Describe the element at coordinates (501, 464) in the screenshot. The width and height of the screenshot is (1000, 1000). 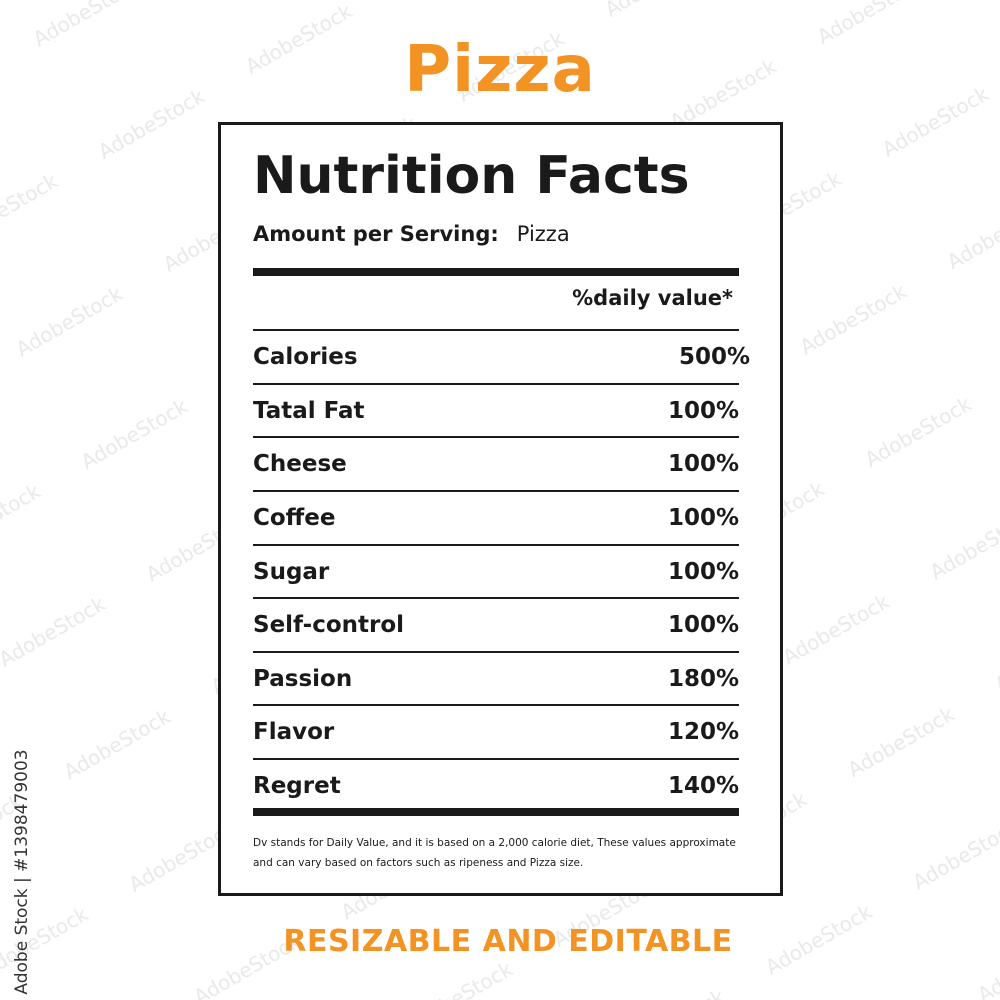
I see `nutrient-row-cheese: Cheese 100%` at that location.